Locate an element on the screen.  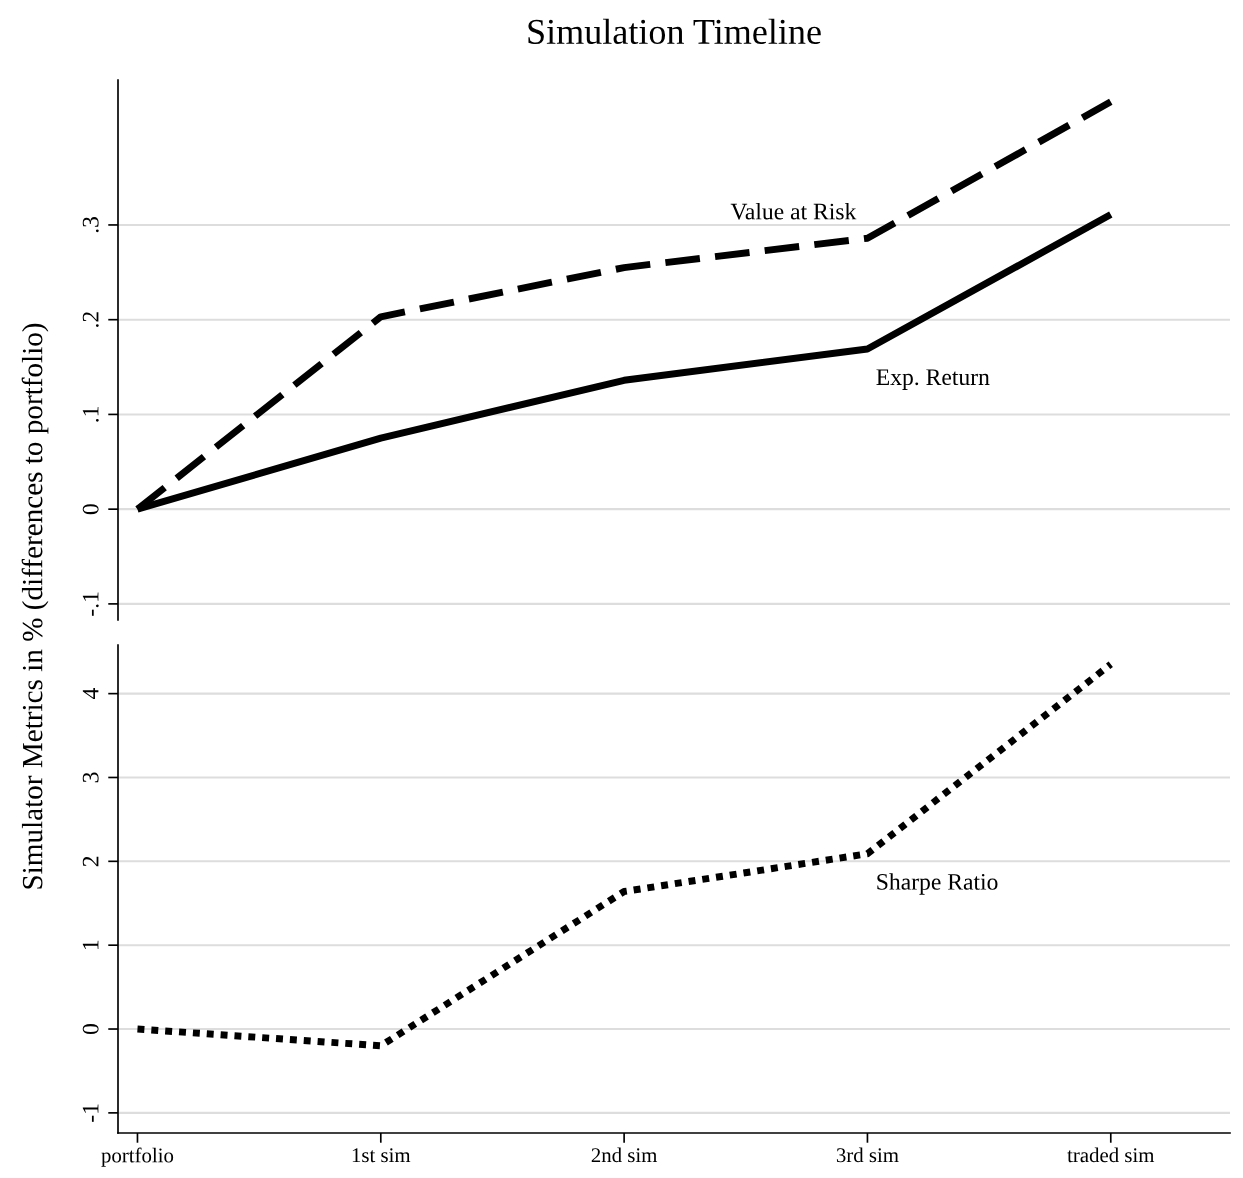
y-tick-label: 3 is located at coordinates (90, 777).